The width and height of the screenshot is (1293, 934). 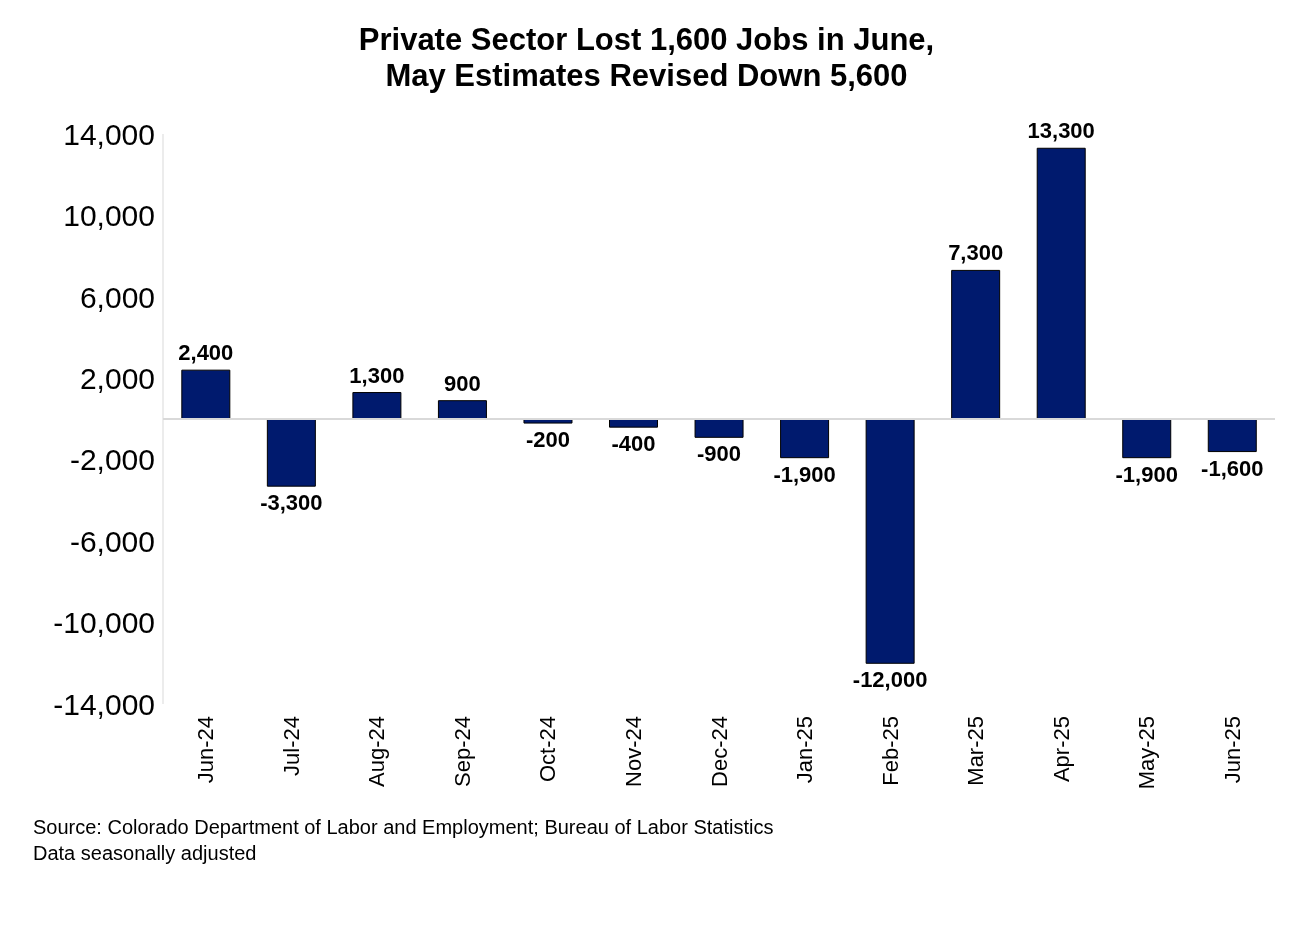 What do you see at coordinates (291, 503) in the screenshot?
I see `data-label: -3,300` at bounding box center [291, 503].